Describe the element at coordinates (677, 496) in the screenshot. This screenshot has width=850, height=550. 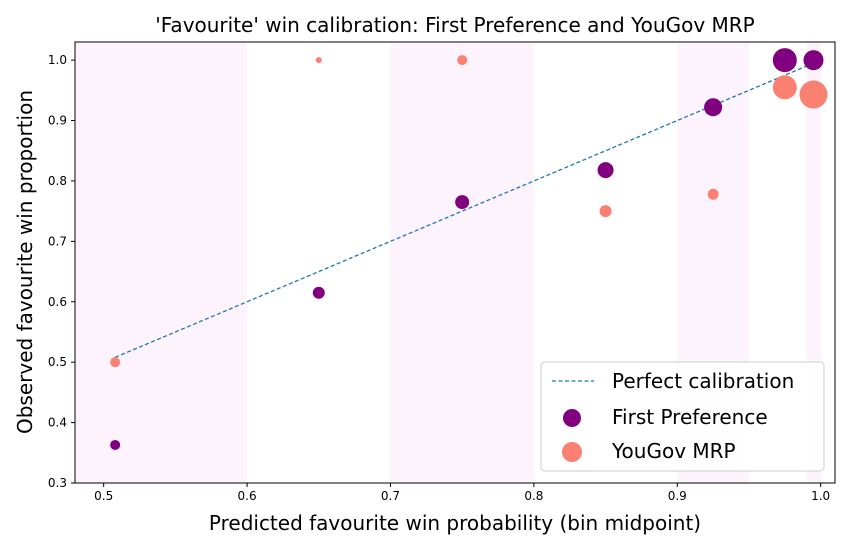
I see `x-tick-label-0.9: 0.9` at that location.